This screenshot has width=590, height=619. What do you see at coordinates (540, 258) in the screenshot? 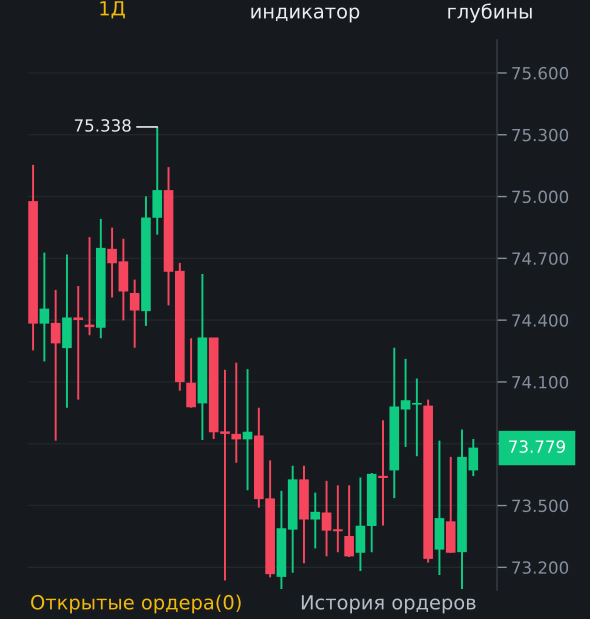
I see `y-tick-label: 74.700` at bounding box center [540, 258].